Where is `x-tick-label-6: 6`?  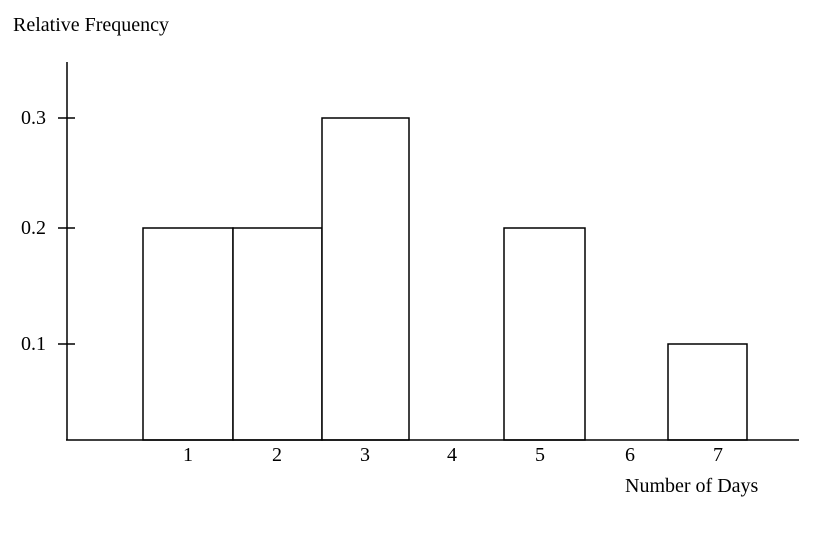
x-tick-label-6: 6 is located at coordinates (630, 455).